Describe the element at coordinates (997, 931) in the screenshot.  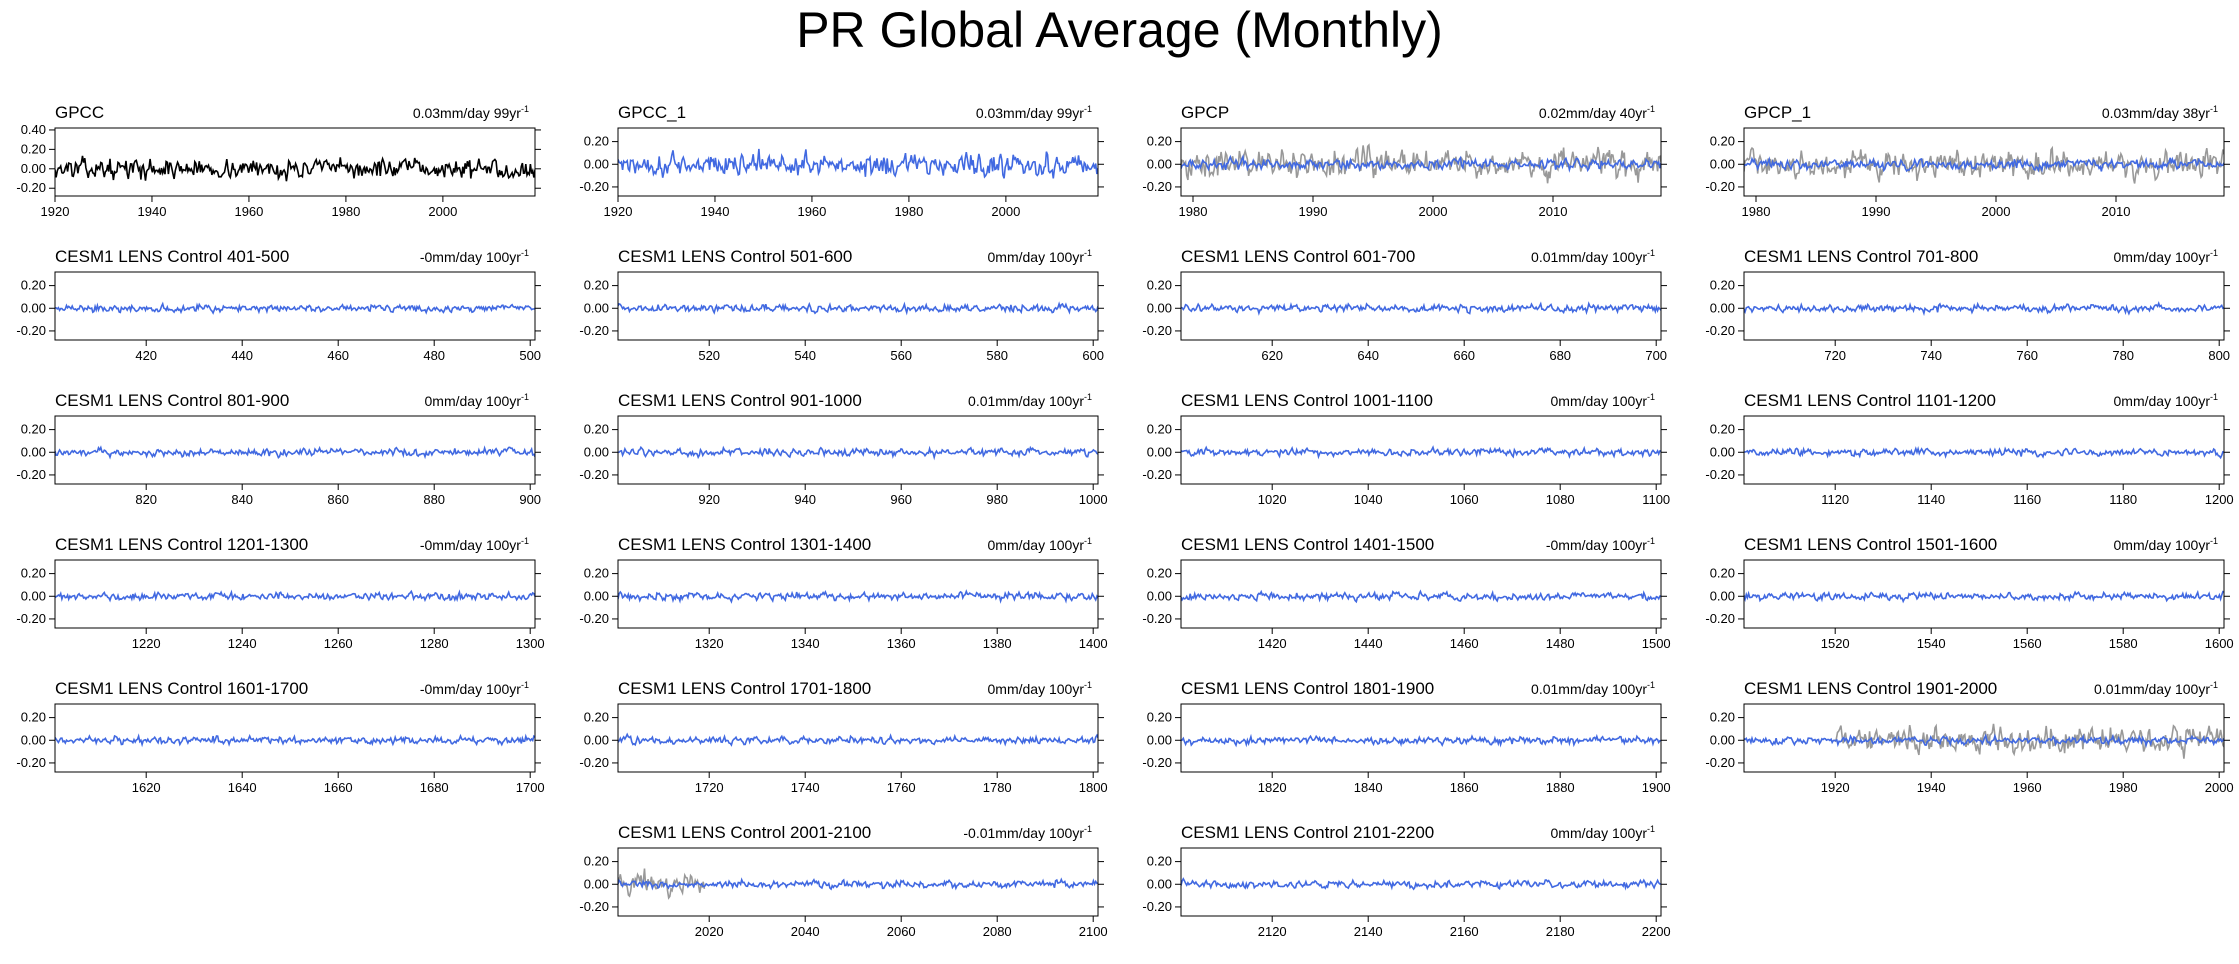
I see `x-tick-label: 2080` at that location.